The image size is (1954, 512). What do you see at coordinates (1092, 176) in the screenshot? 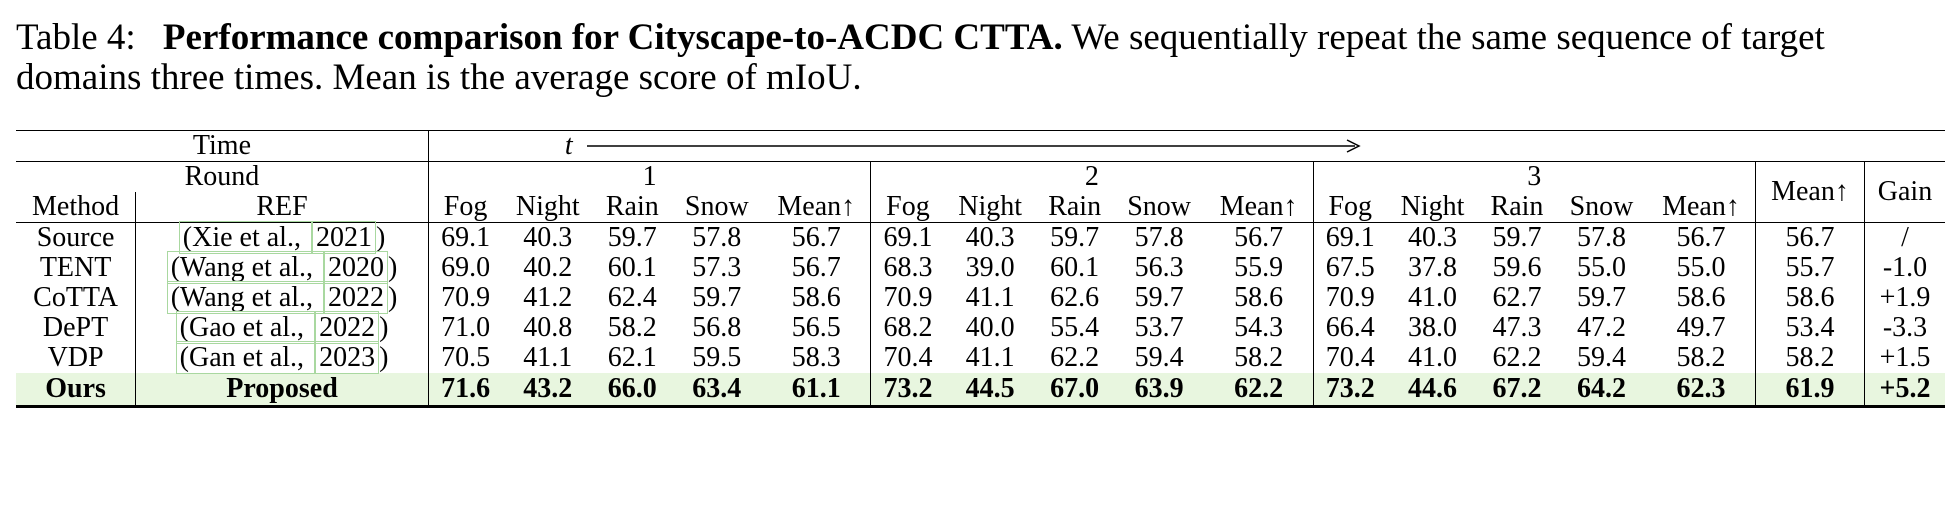
I see `round-2-label: 2` at bounding box center [1092, 176].